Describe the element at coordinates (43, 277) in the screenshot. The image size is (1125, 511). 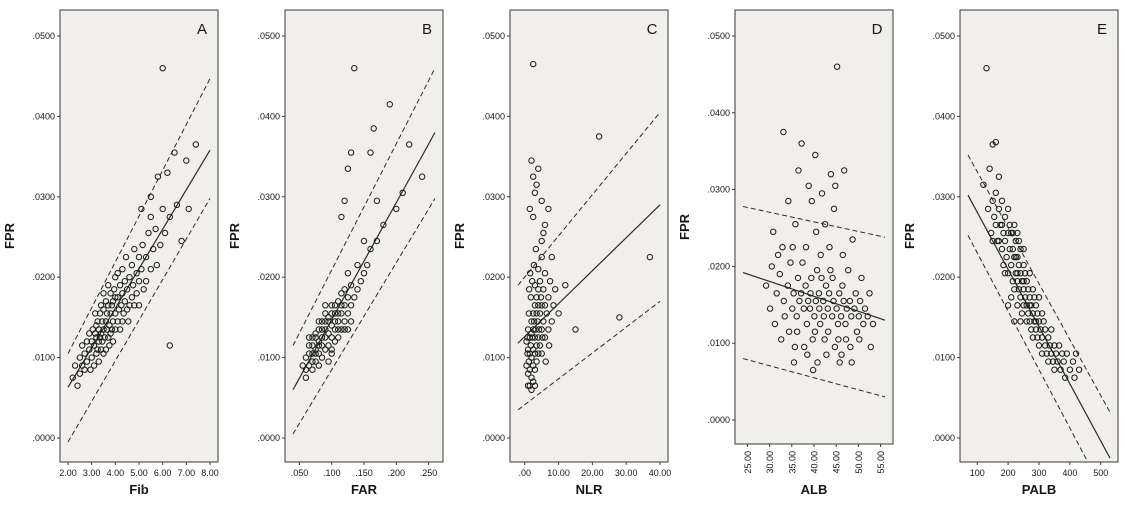
I see `y-tick-label: .0200` at that location.